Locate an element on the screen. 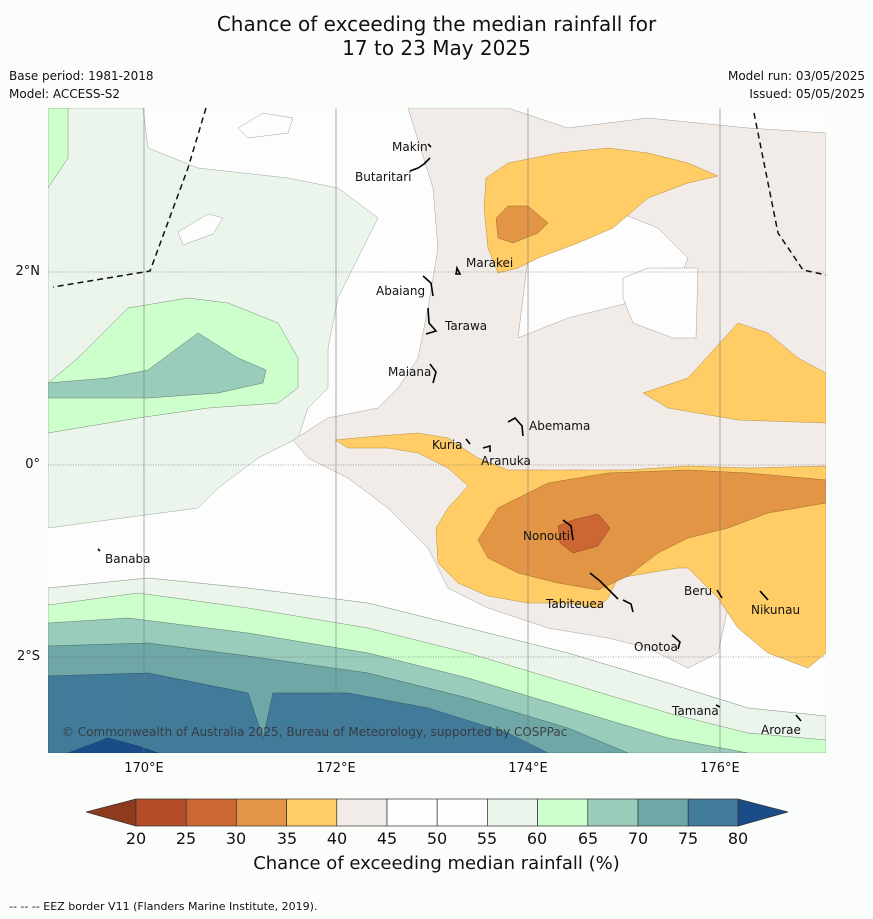  meta-left: Base period: 1981-2018 Model: ACCESS-S2 is located at coordinates (81, 85).